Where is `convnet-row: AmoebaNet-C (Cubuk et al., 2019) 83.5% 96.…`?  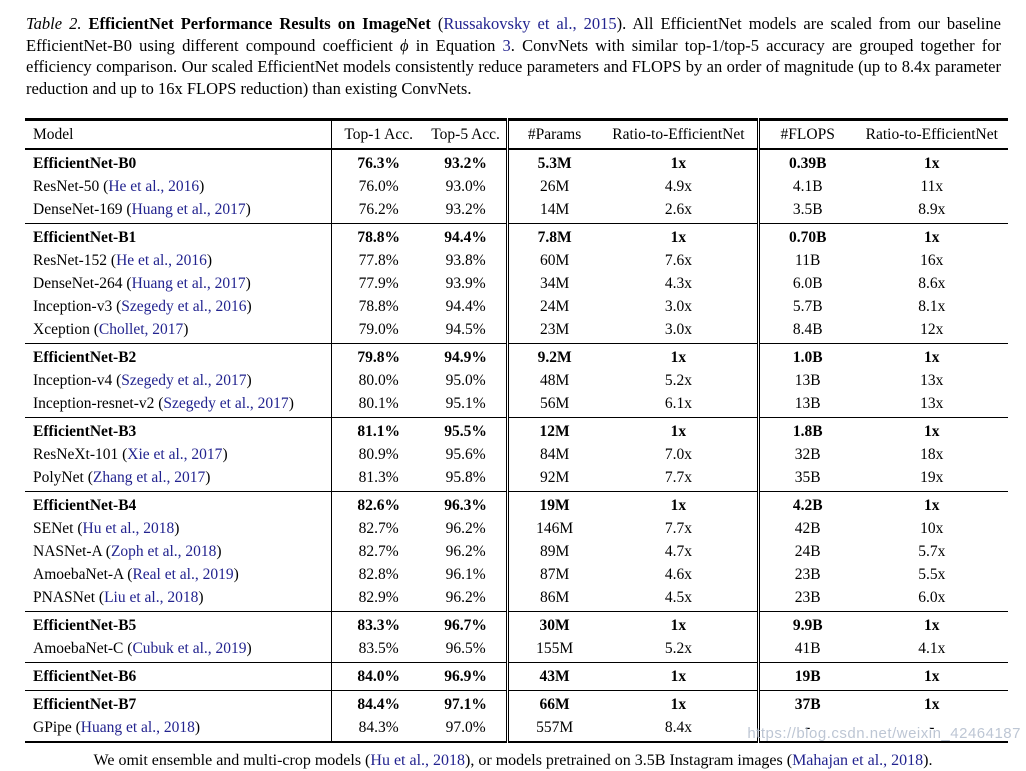
convnet-row: AmoebaNet-C (Cubuk et al., 2019) 83.5% 96.… is located at coordinates (516, 650).